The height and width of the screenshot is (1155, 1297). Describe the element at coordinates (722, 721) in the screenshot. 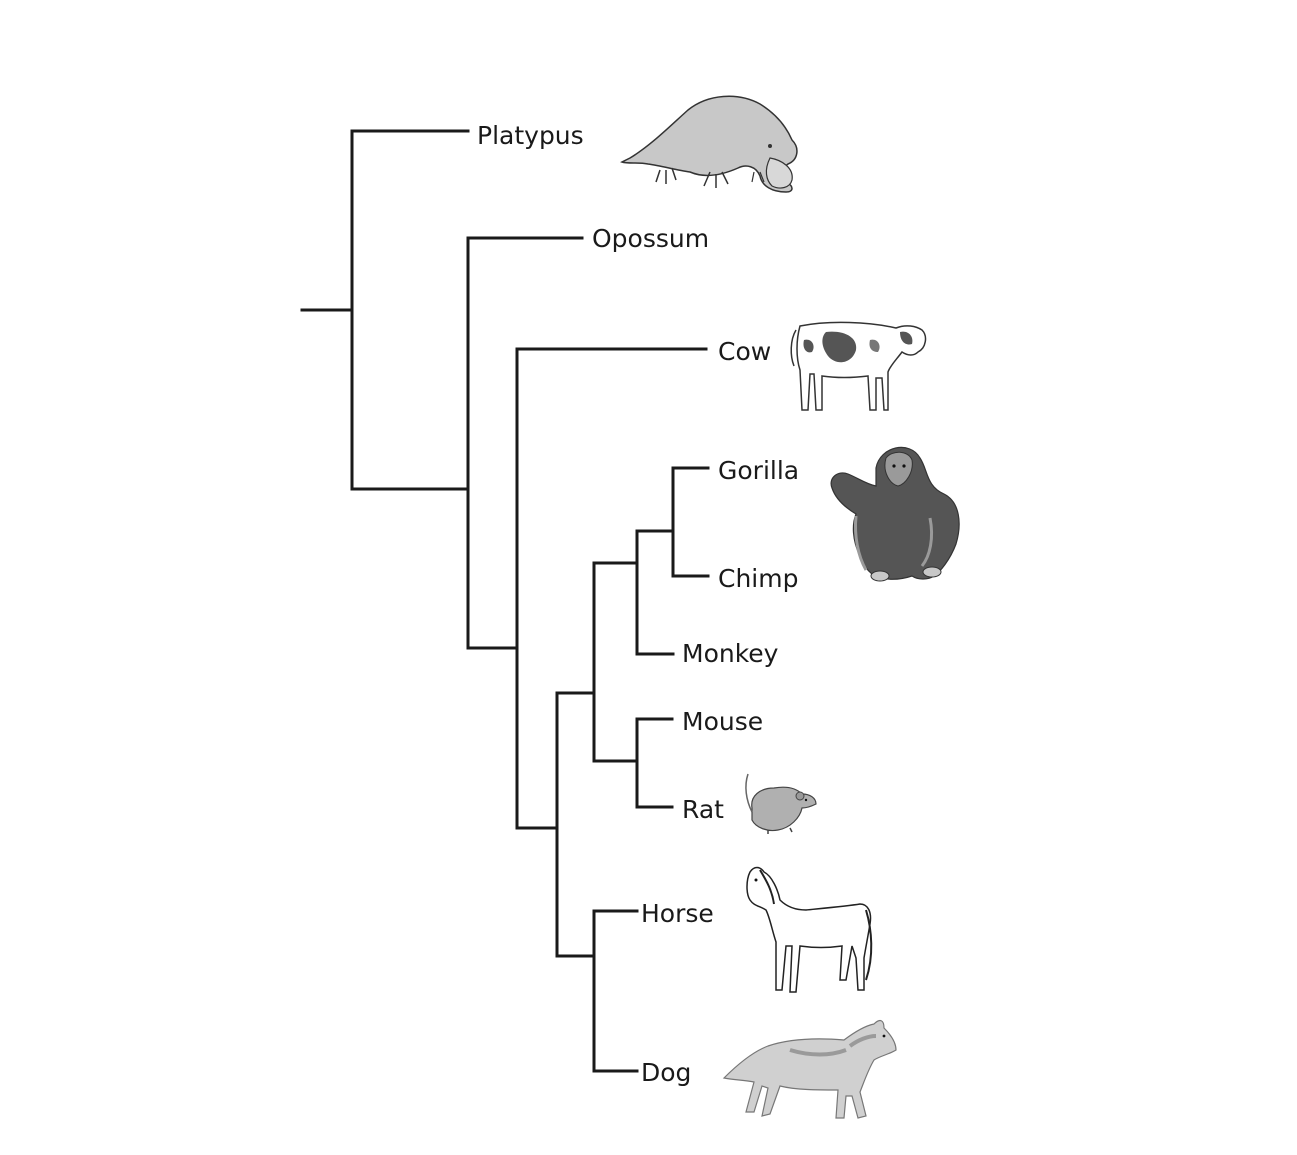

I see `label-mouse: Mouse` at that location.